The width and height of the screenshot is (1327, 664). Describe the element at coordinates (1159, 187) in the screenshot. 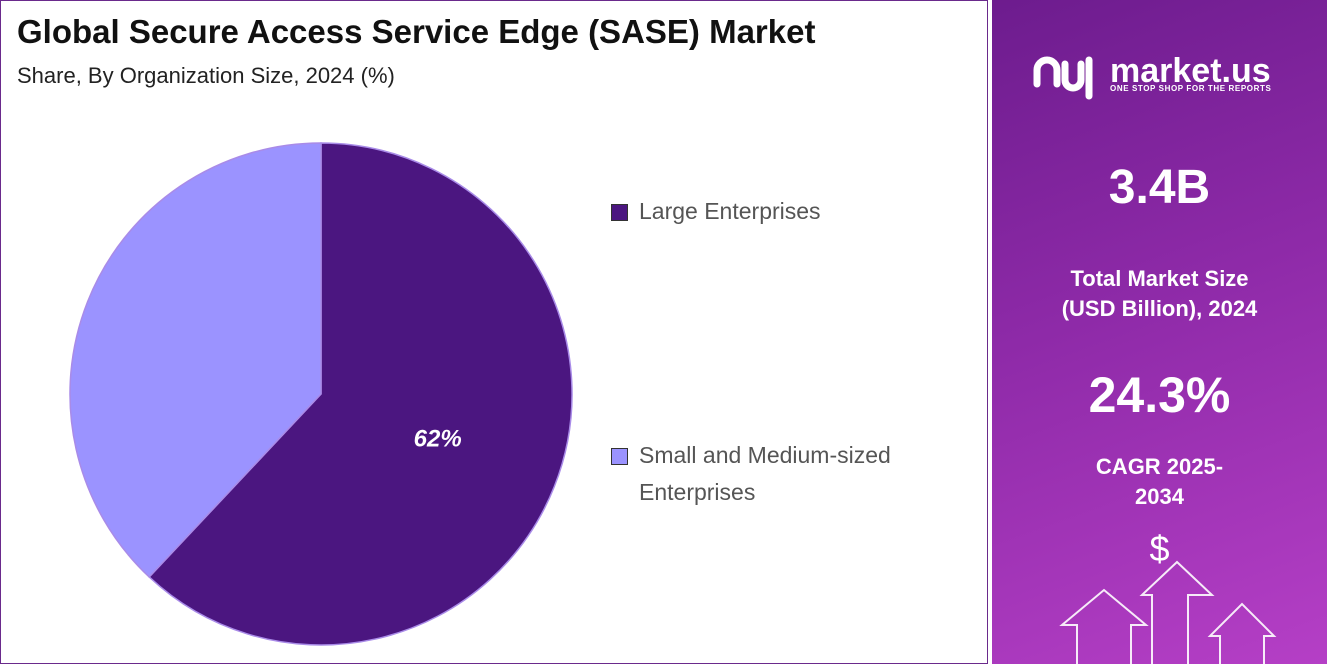

I see `market-size: 3.4B` at that location.